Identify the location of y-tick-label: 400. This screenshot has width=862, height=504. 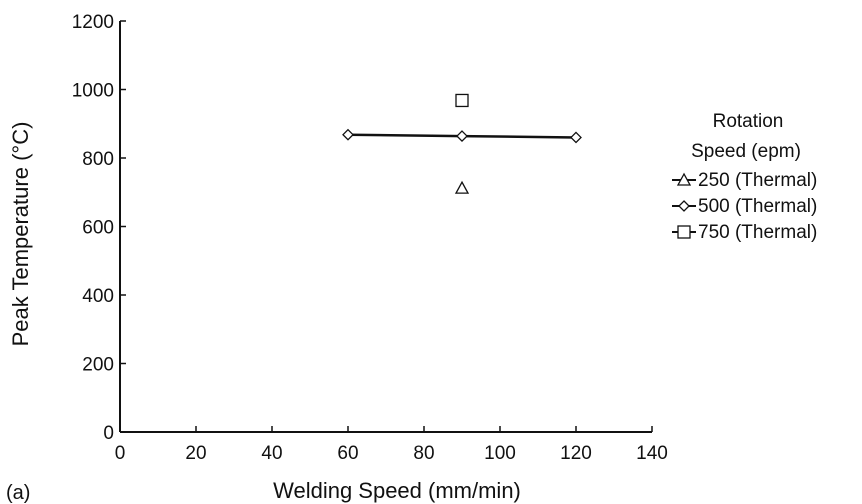
(98, 296).